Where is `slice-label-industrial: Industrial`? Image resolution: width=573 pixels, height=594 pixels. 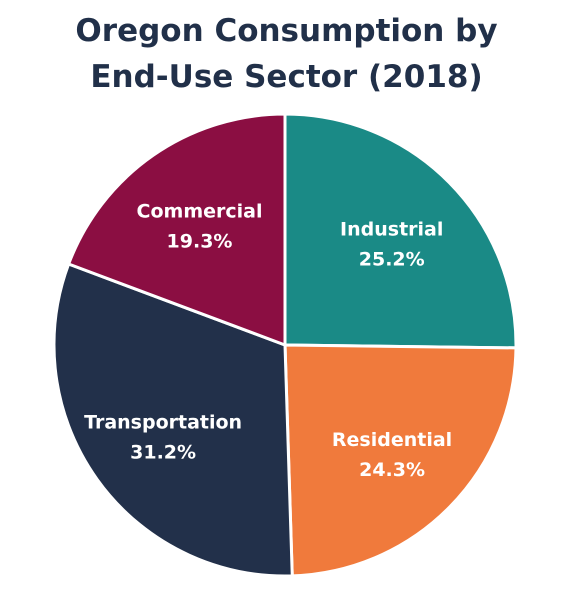
slice-label-industrial: Industrial is located at coordinates (391, 230).